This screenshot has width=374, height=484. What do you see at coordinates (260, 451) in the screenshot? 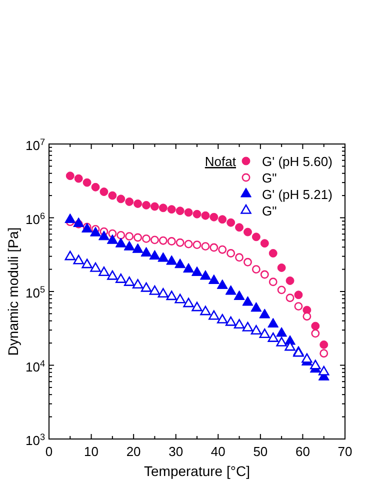
I see `x-tick-label: 50` at bounding box center [260, 451].